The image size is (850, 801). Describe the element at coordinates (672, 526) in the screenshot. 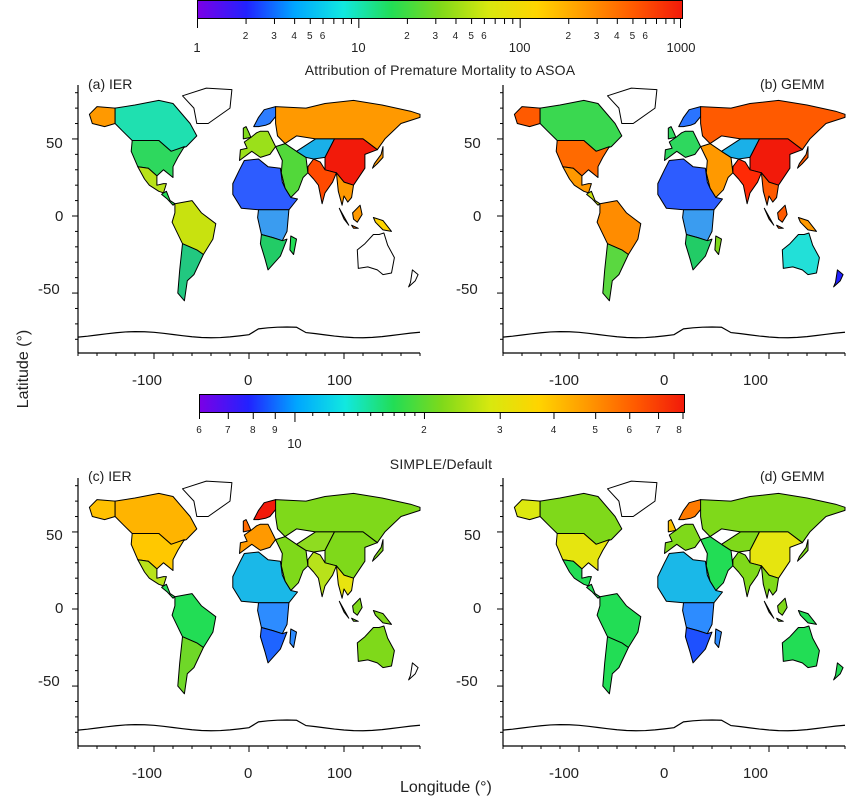

I see `country-uk` at that location.